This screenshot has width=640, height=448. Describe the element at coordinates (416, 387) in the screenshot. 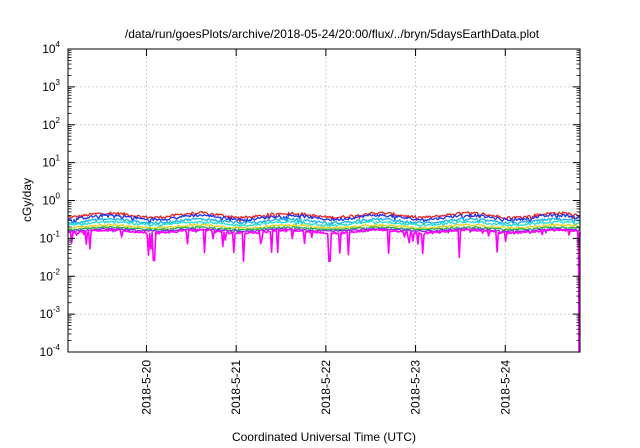

I see `x-tick-label: 2018-5-23` at that location.